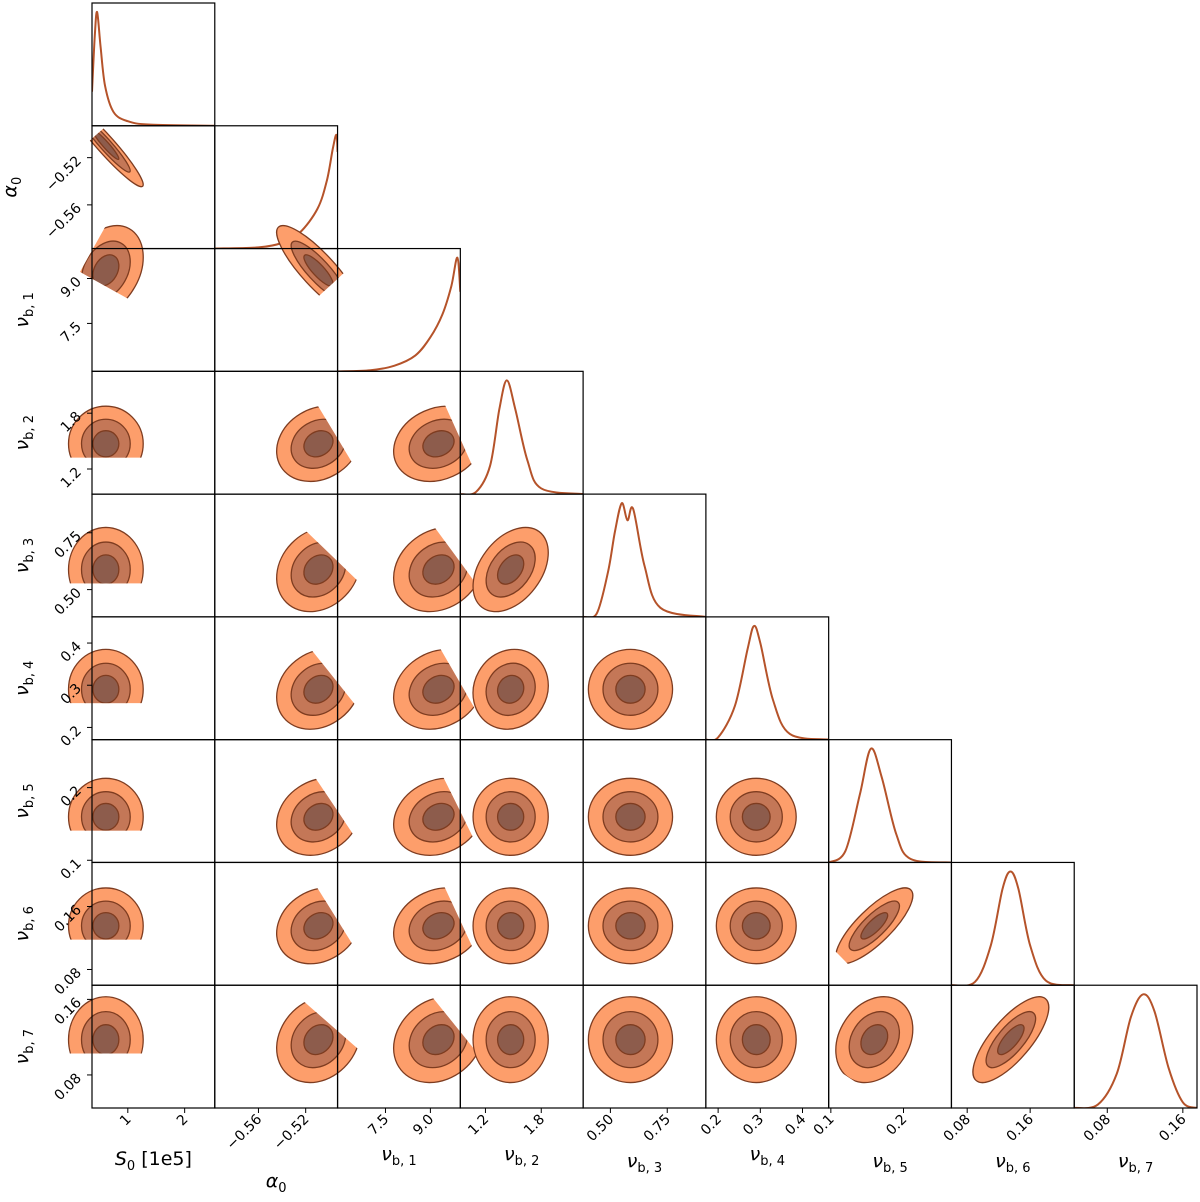 The image size is (1200, 1202). Describe the element at coordinates (889, 1163) in the screenshot. I see `axis-label: νb, 5` at that location.